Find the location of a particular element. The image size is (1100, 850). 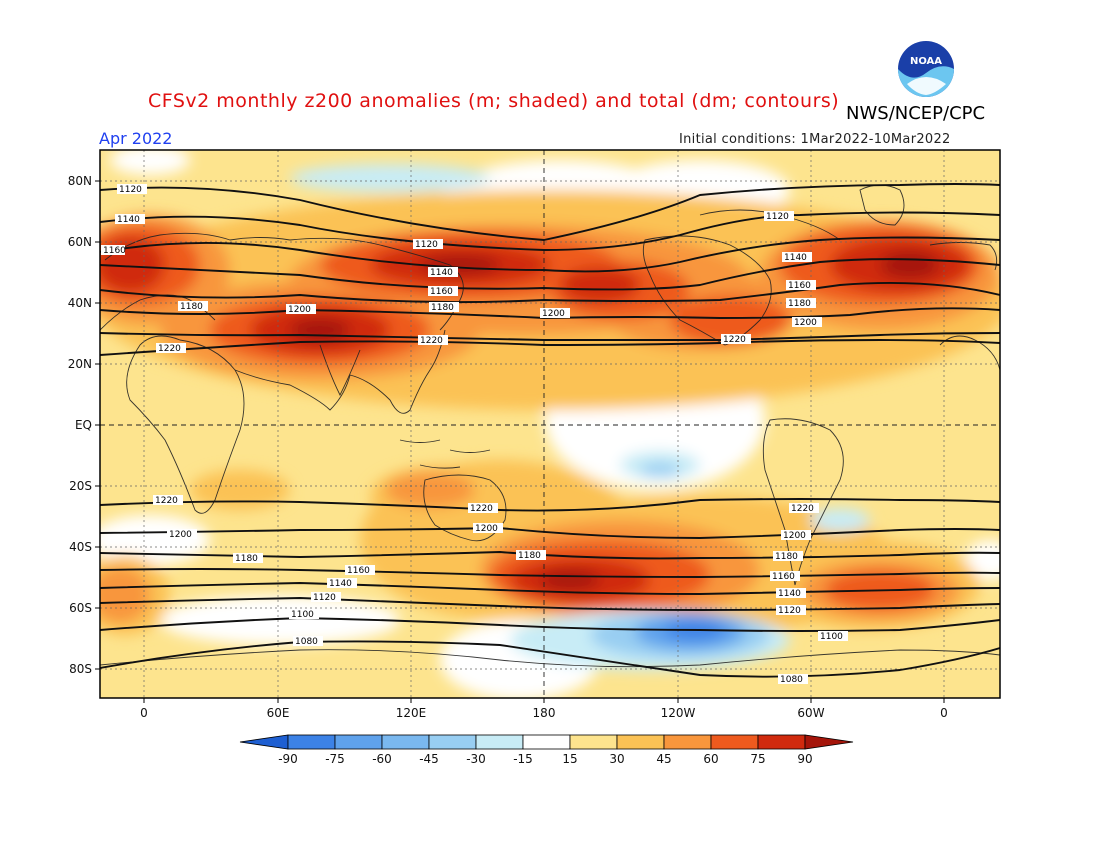

colorbar-label: 90 is located at coordinates (804, 759).